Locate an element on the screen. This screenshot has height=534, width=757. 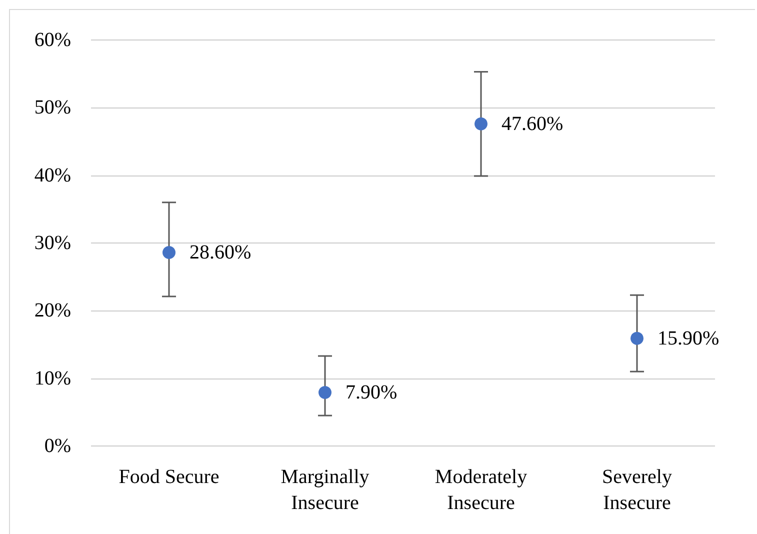
data-label: 28.60% is located at coordinates (221, 252).